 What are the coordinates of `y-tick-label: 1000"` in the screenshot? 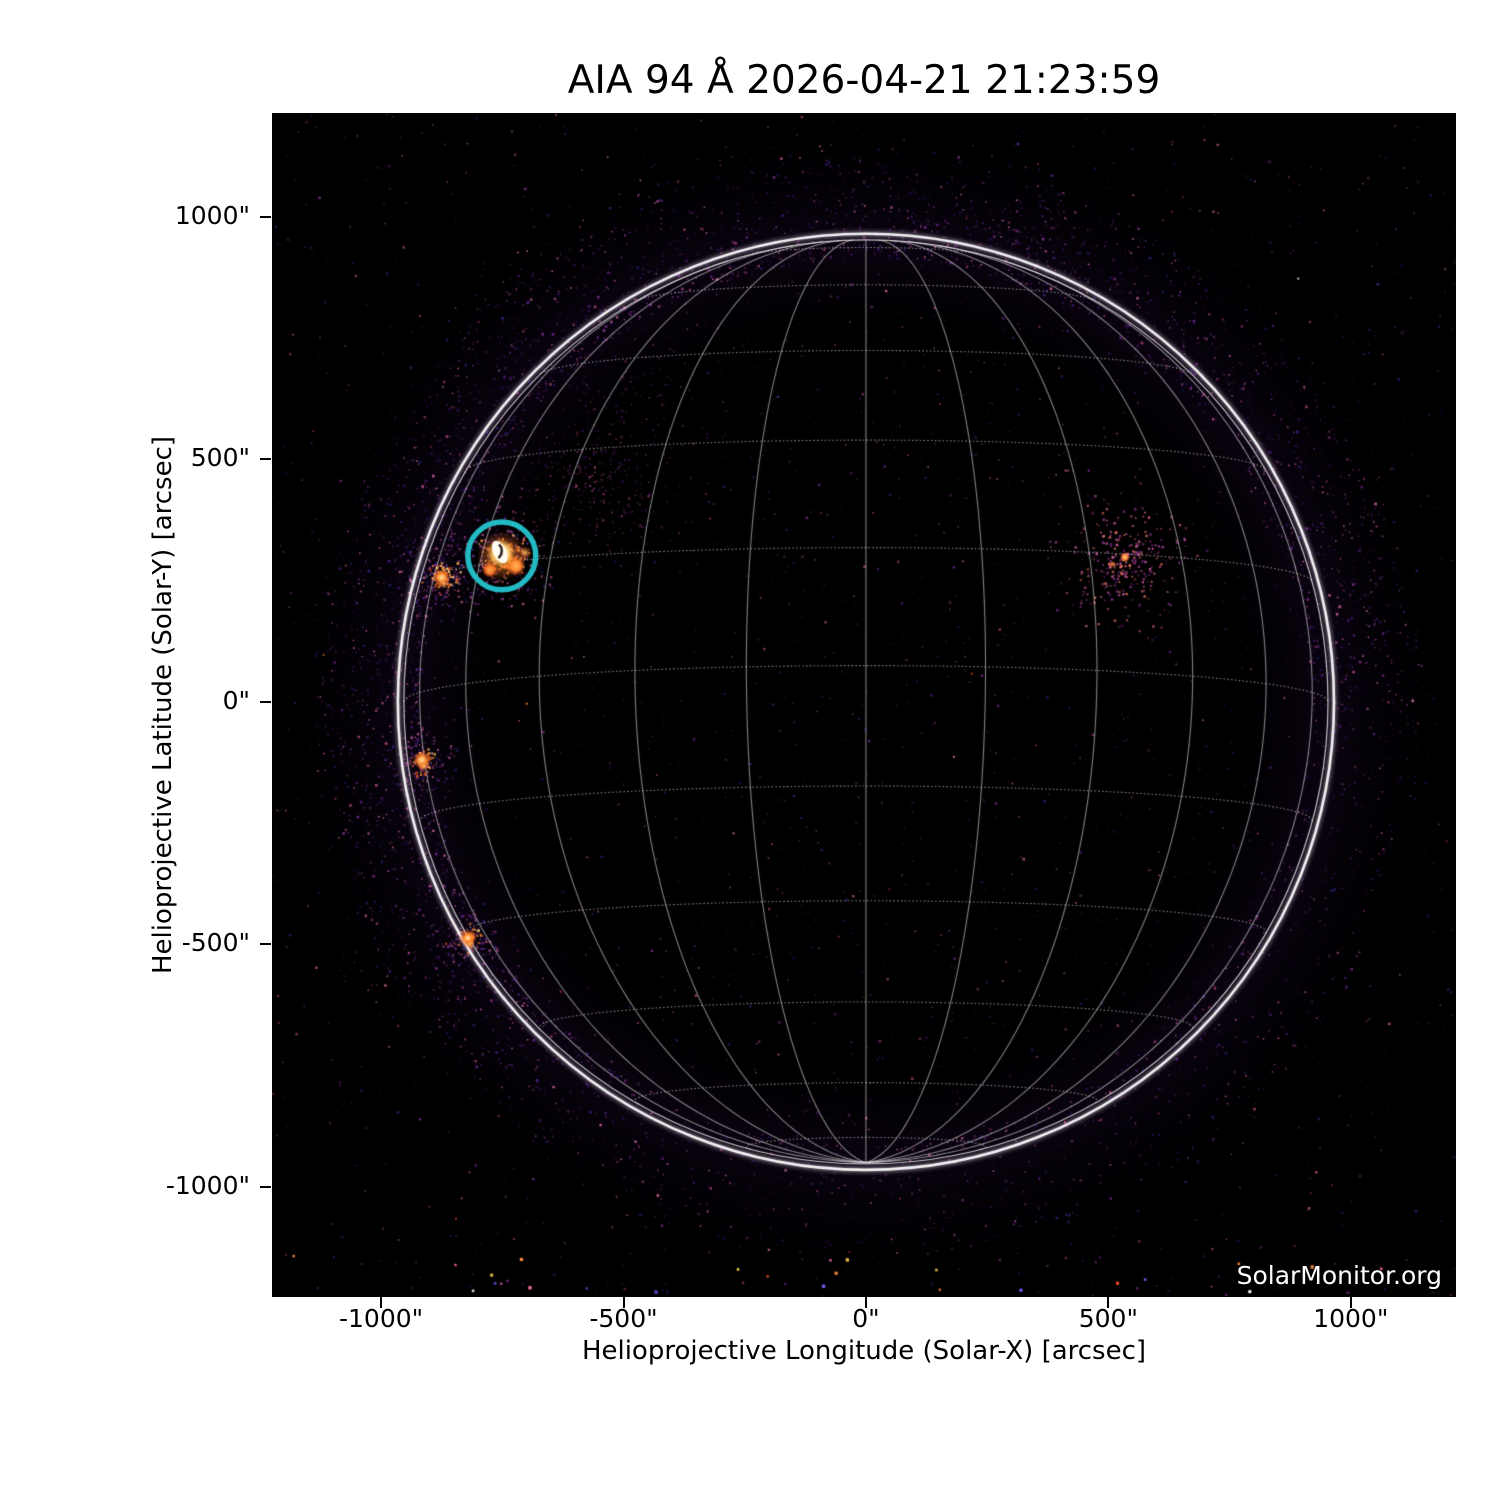 It's located at (212, 215).